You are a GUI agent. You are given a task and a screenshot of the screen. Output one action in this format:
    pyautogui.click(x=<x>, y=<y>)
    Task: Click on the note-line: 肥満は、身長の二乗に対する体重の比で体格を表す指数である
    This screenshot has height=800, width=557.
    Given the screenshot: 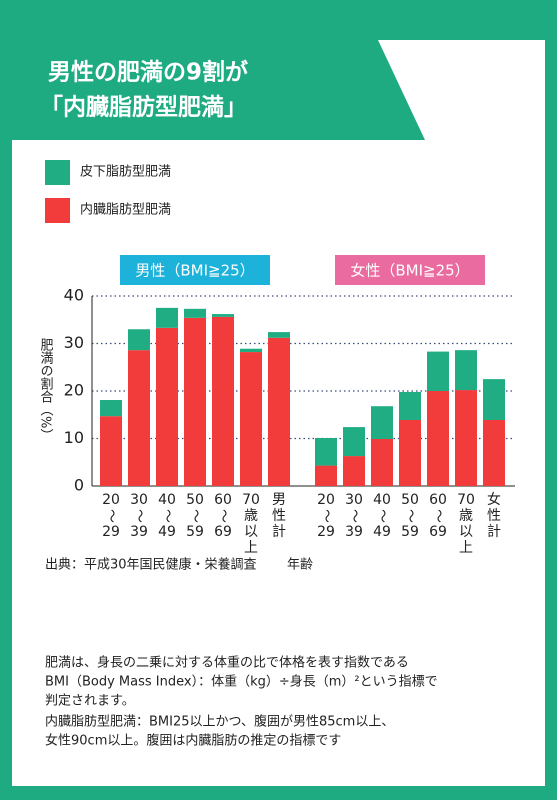 What is the action you would take?
    pyautogui.click(x=227, y=663)
    